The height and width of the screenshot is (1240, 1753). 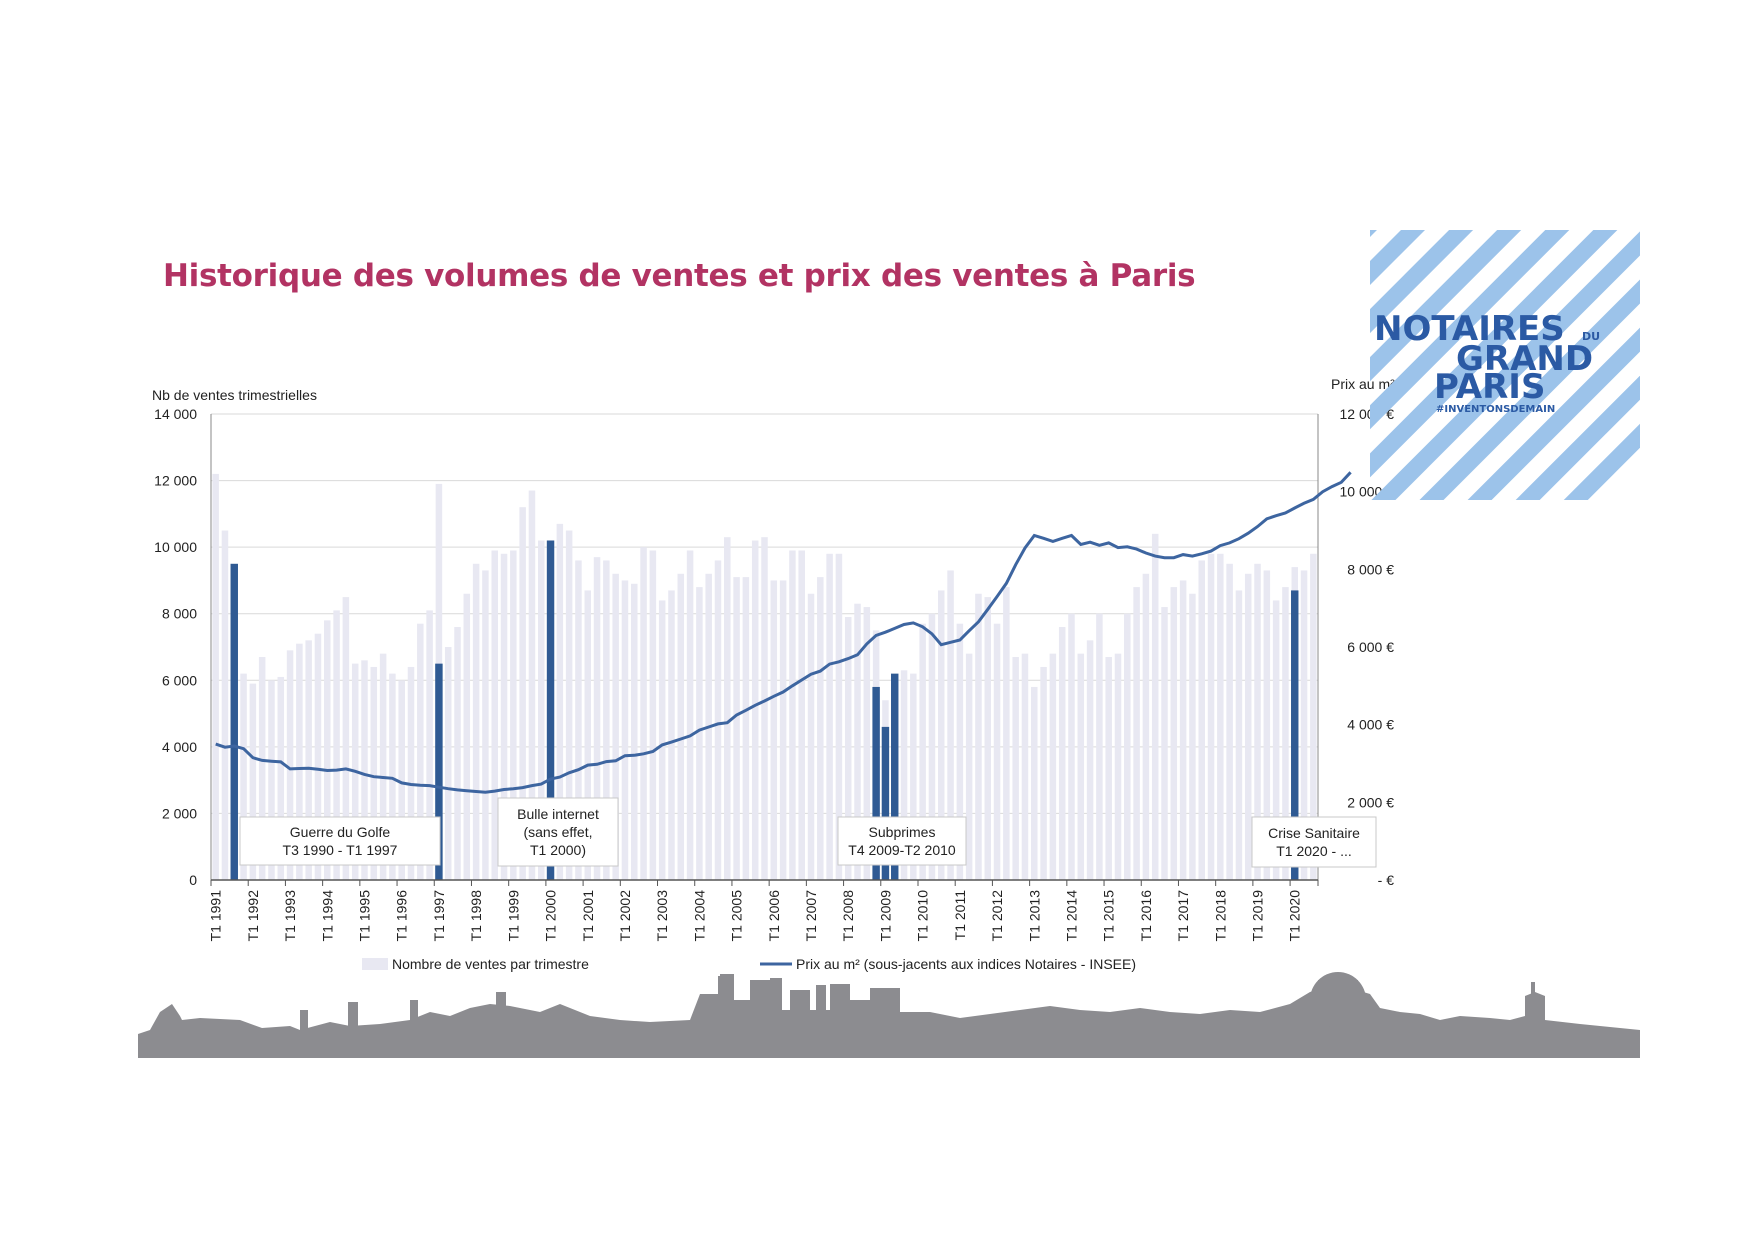 I want to click on logo-line1: NOTAIRES, so click(x=1469, y=329).